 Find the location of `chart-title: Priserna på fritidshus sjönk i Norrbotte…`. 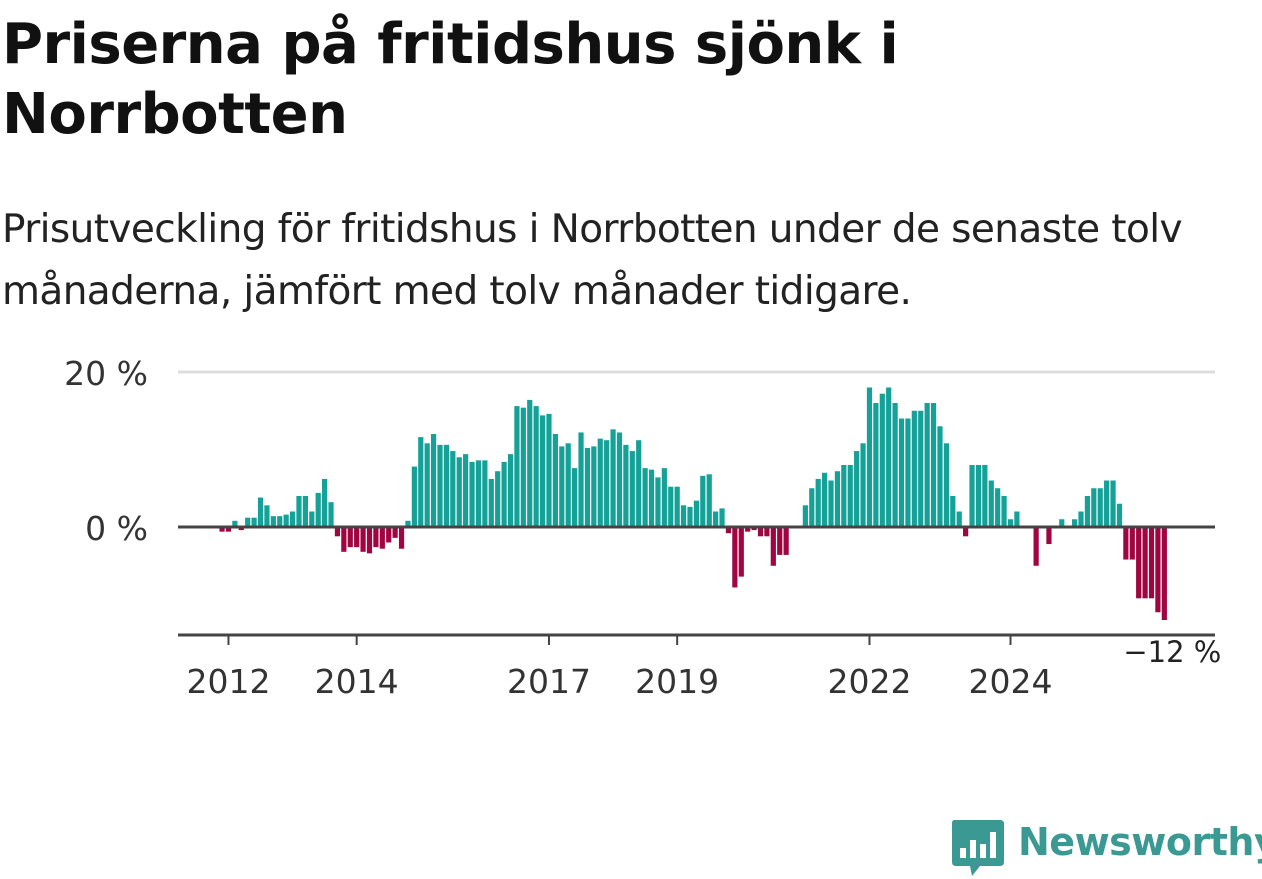

chart-title: Priserna på fritidshus sjönk i Norrbotte… is located at coordinates (450, 79).